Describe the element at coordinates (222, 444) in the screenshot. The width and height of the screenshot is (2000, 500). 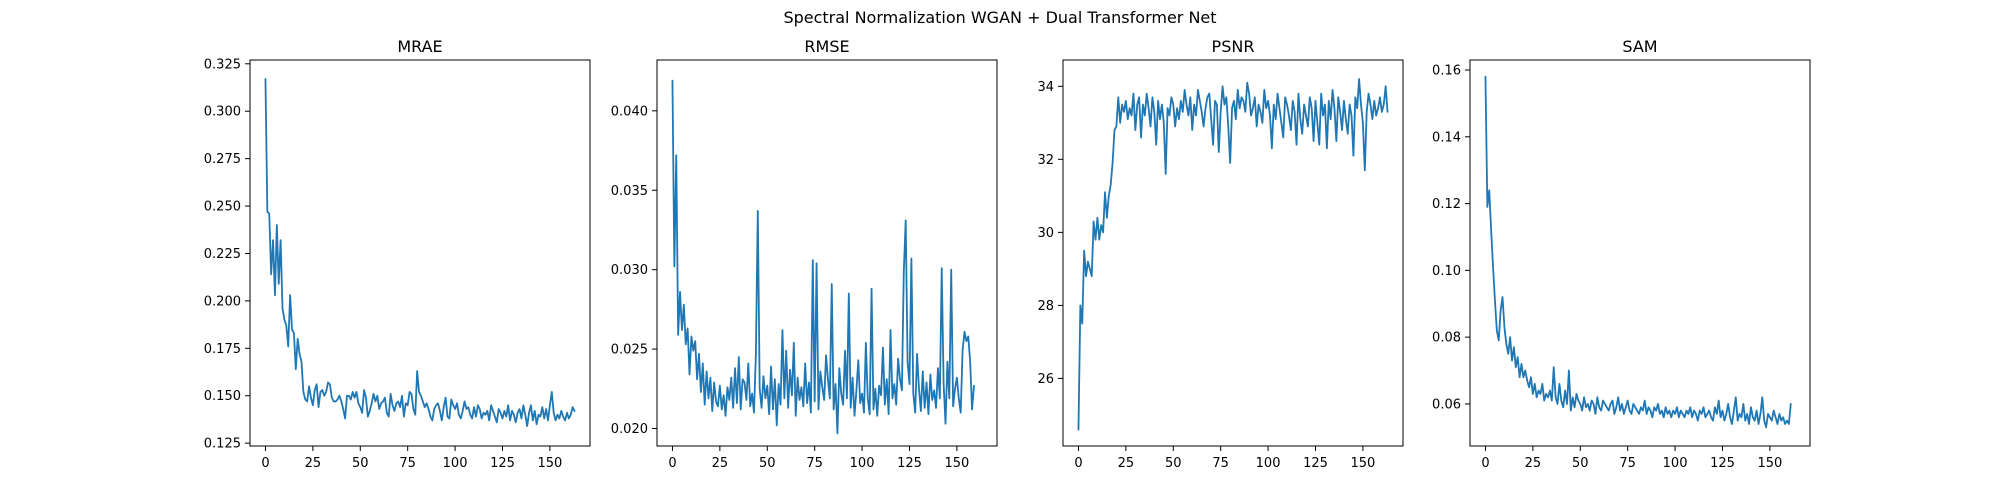
I see `y-tick-label: 0.125` at that location.